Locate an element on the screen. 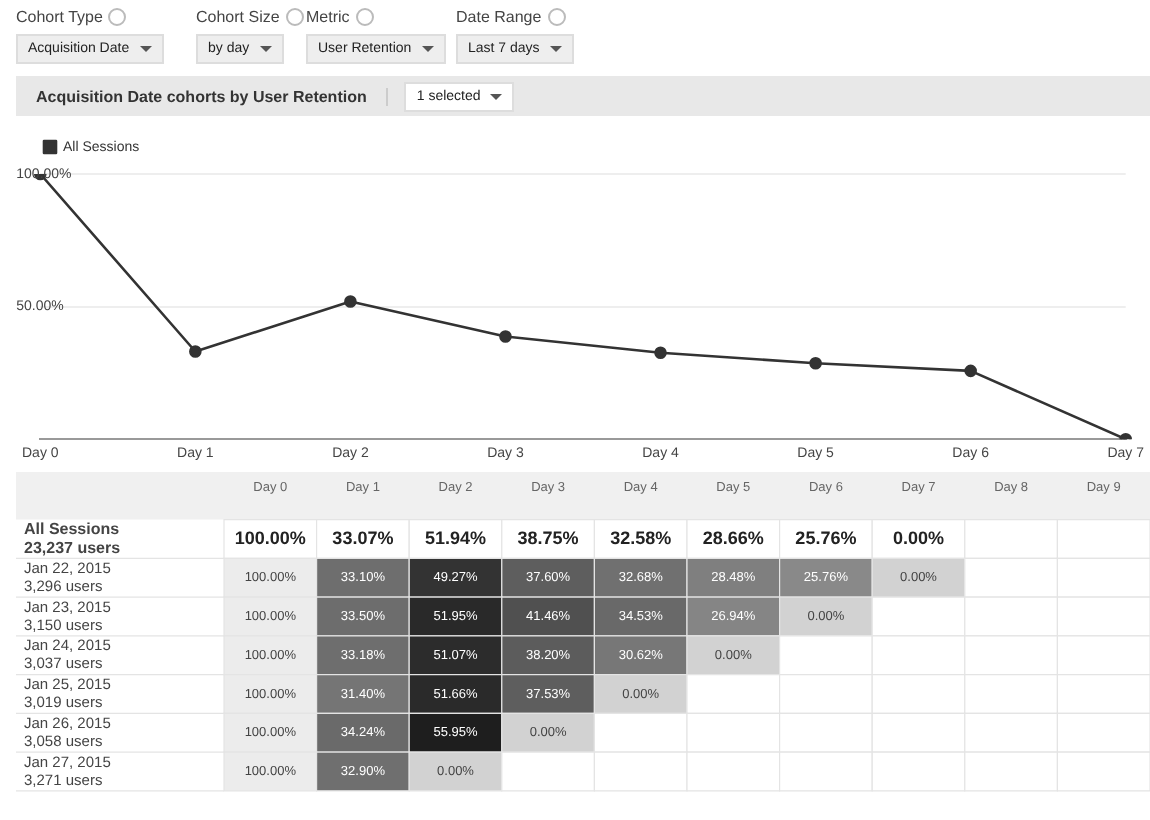 The width and height of the screenshot is (1150, 820). data-label: 51.94% is located at coordinates (455, 537).